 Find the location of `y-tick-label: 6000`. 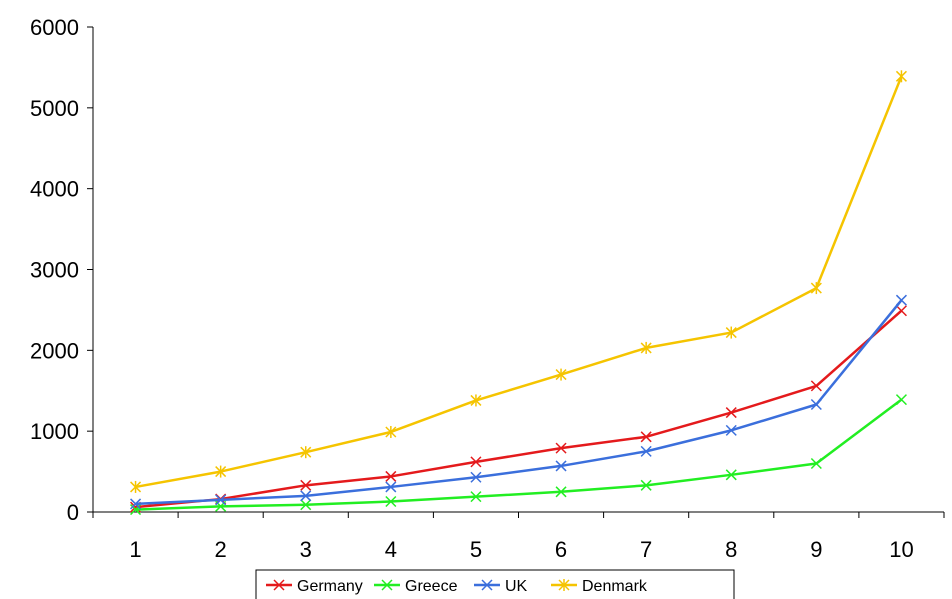

y-tick-label: 6000 is located at coordinates (54, 27).